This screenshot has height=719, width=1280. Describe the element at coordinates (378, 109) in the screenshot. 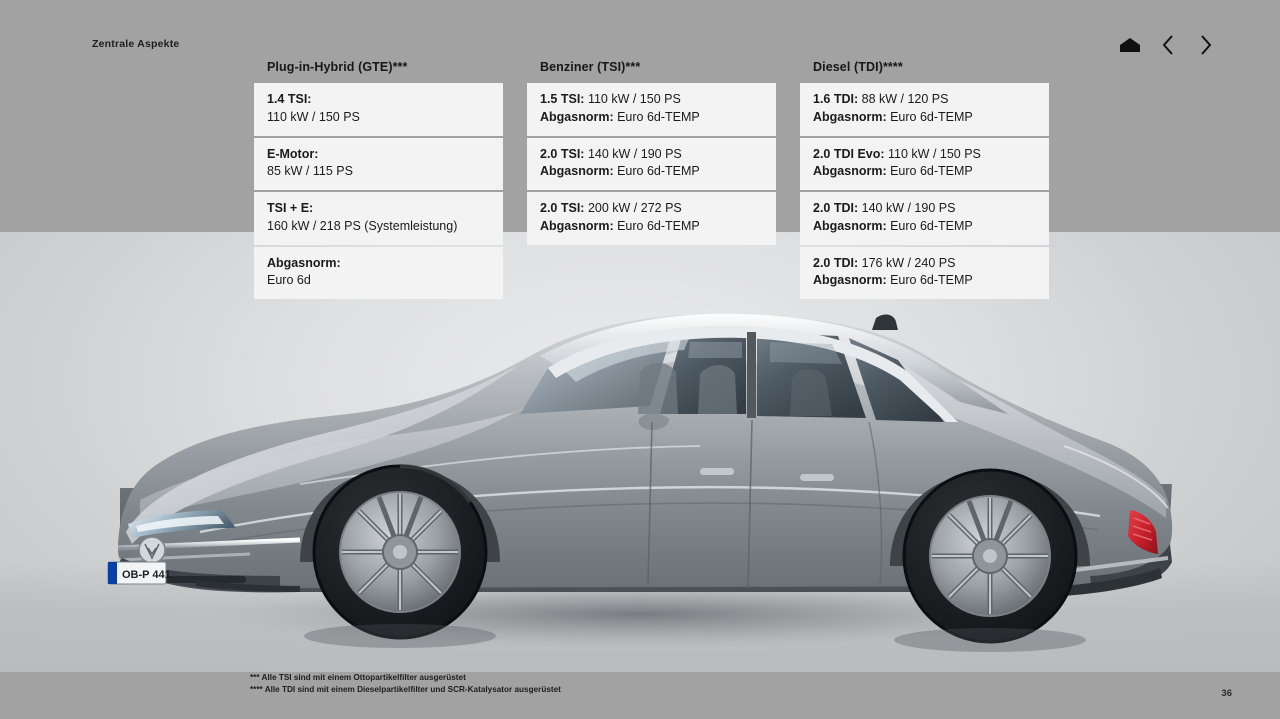

I see `spec-cell: 1.4 TSI: 110 kW / 150 PS` at that location.